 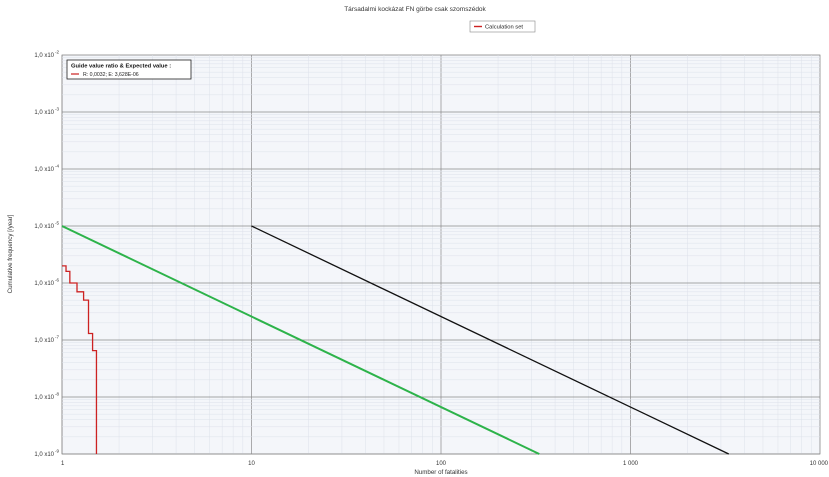 I want to click on x-axis-label: Number of fatalities, so click(x=440, y=472).